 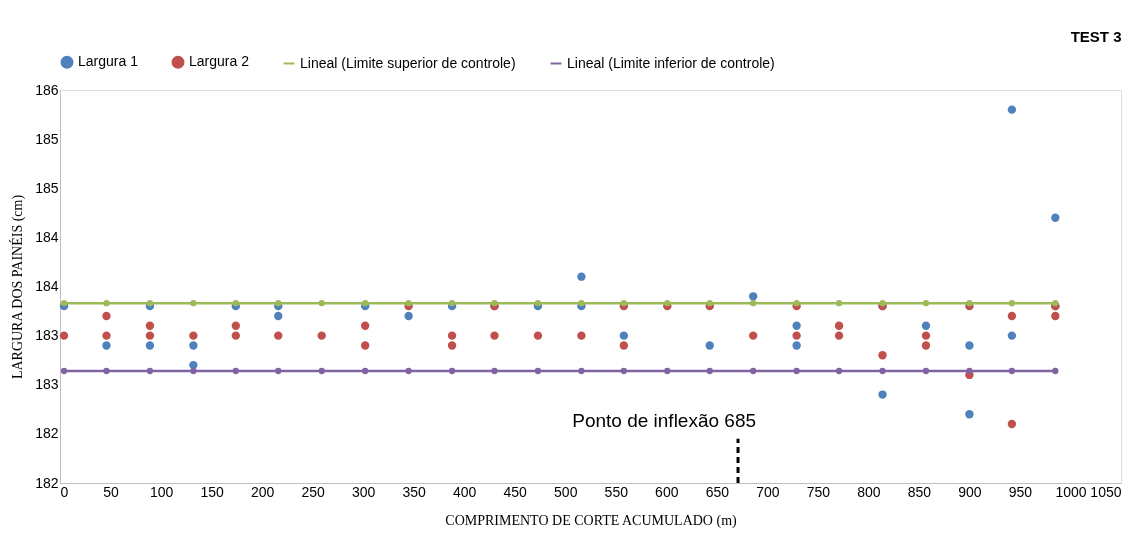 I want to click on annotation: Ponto de inflexão 685, so click(x=664, y=420).